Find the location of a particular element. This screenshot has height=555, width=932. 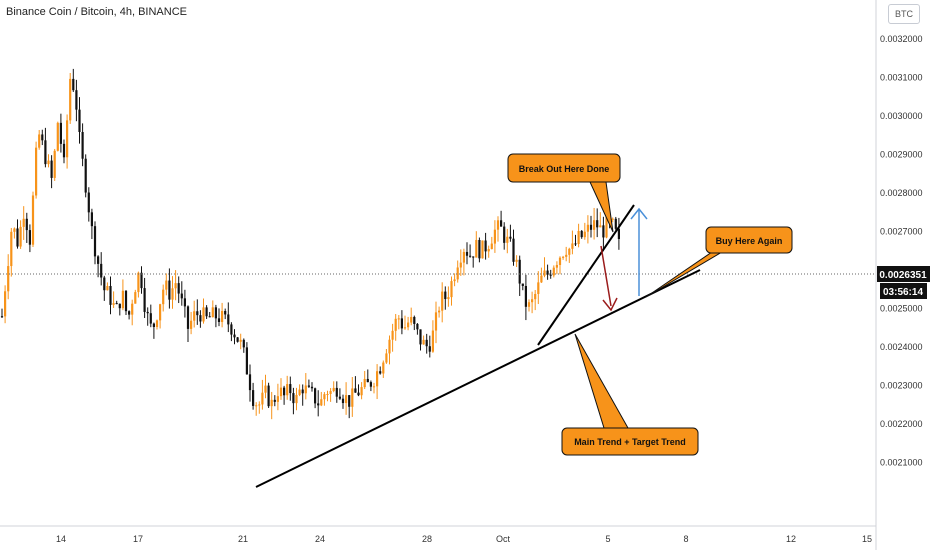

time-axis: 14 17 21 24 28 Oct 5 8 12 15 is located at coordinates (464, 539).